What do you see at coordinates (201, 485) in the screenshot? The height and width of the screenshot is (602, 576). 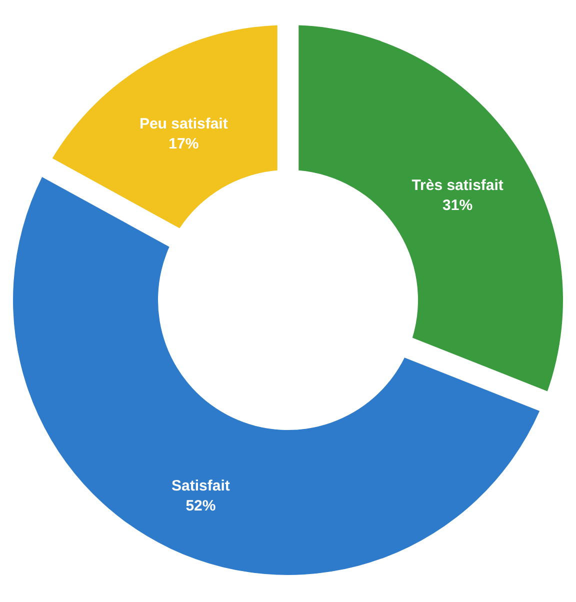 I see `slice-label: Satisfait` at bounding box center [201, 485].